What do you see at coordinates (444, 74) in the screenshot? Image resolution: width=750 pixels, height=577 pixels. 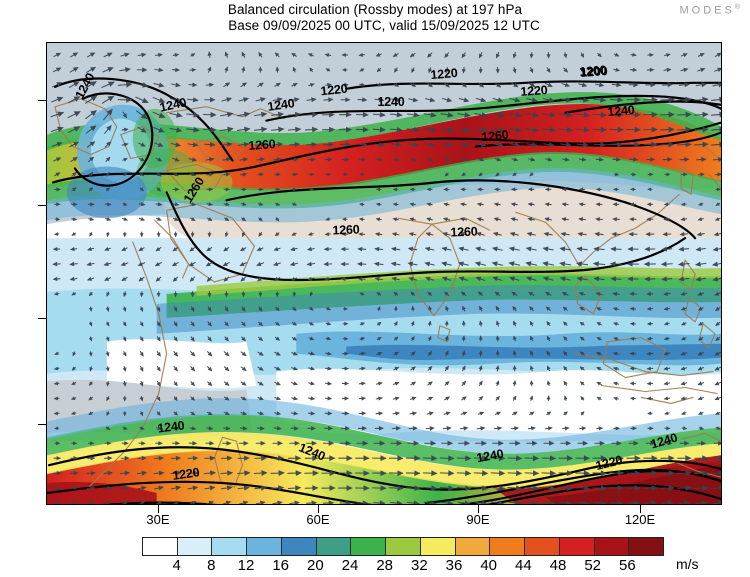 I see `contour-label-1220-5: 1220` at bounding box center [444, 74].